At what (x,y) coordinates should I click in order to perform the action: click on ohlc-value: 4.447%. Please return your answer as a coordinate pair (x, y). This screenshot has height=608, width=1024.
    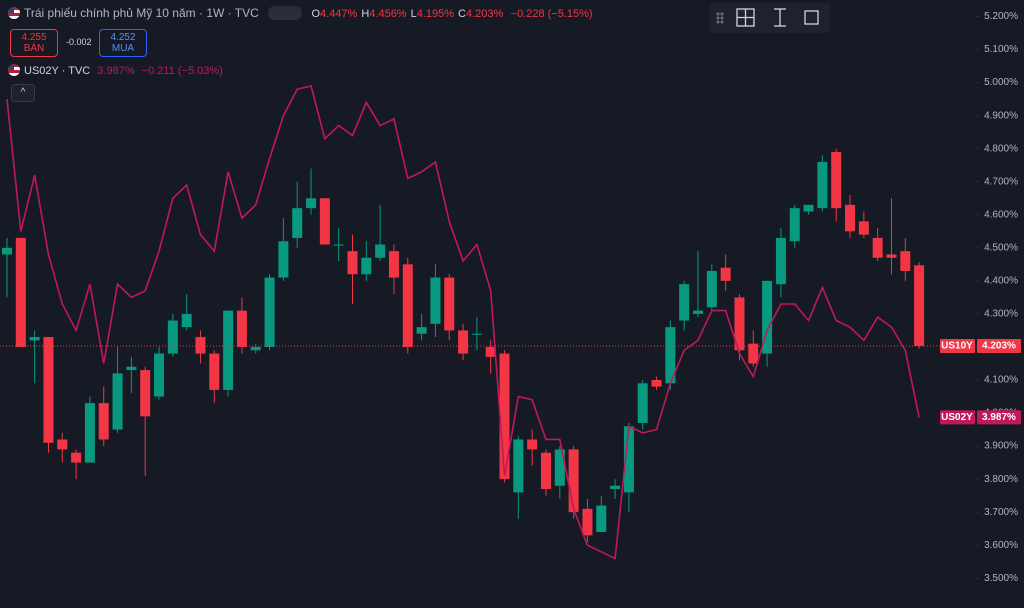
    Looking at the image, I should click on (339, 14).